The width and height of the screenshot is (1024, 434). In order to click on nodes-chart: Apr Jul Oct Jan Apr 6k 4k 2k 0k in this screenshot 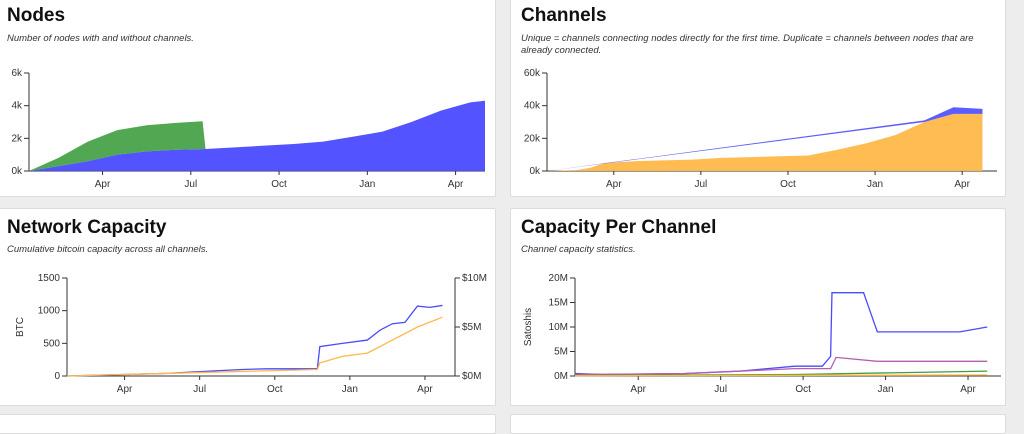, I will do `click(248, 129)`.